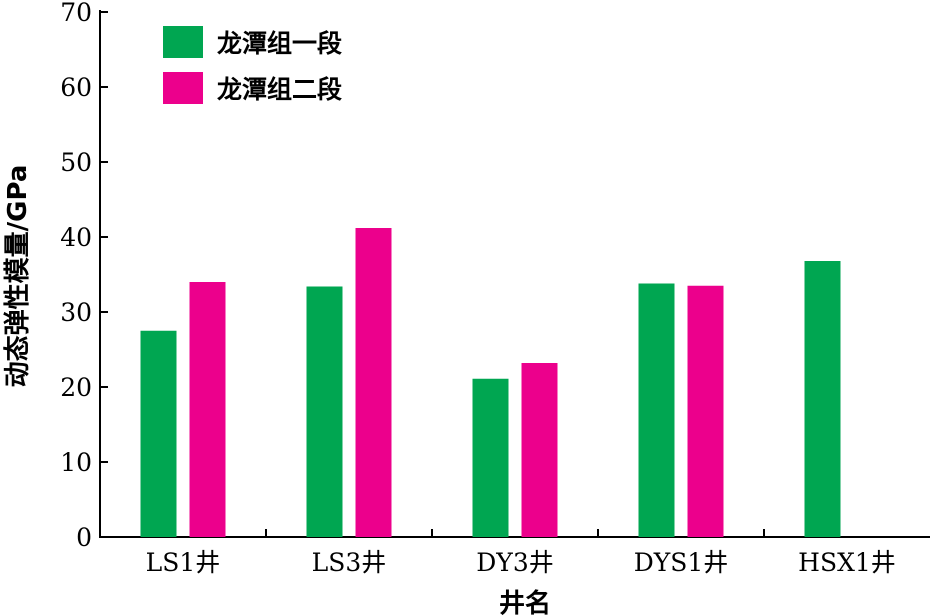 The height and width of the screenshot is (616, 934). Describe the element at coordinates (76, 13) in the screenshot. I see `y-tick-label: 70` at that location.